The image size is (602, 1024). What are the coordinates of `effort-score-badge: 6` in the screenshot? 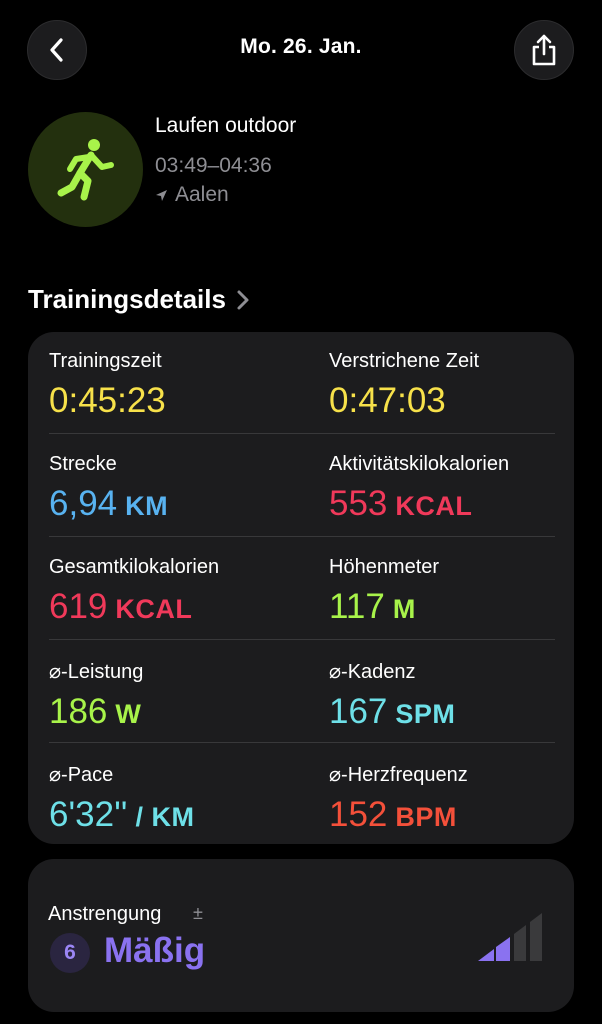 It's located at (70, 953).